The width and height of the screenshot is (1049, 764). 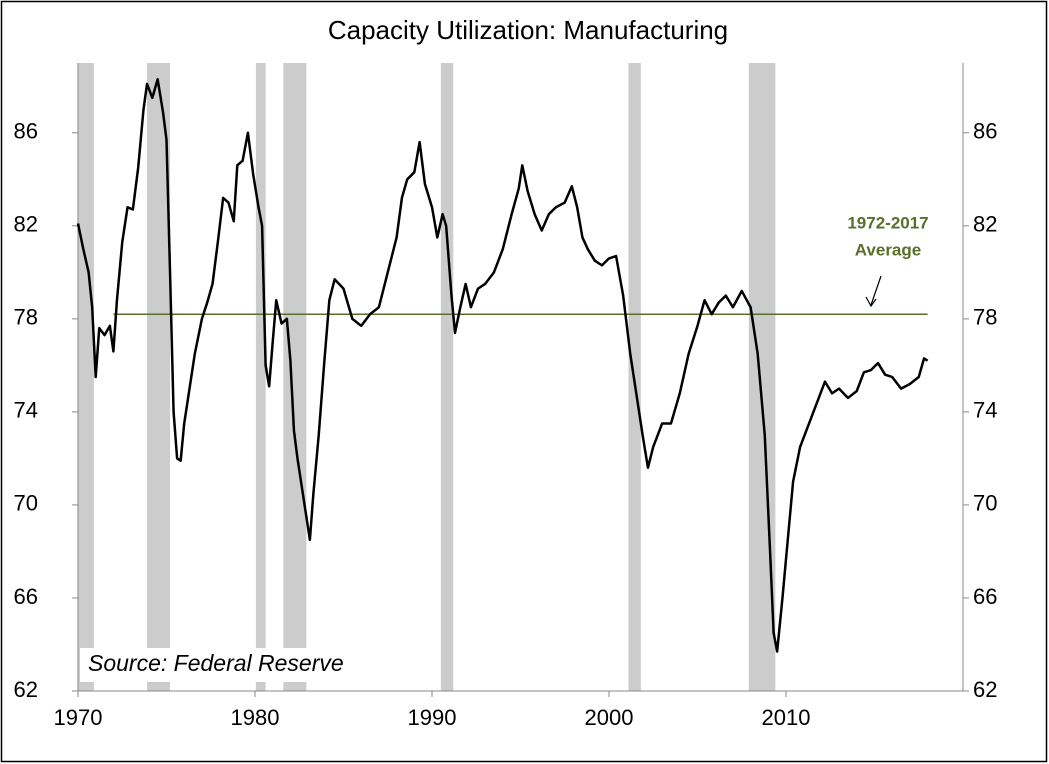 I want to click on y-tick-label: 82, so click(x=26, y=224).